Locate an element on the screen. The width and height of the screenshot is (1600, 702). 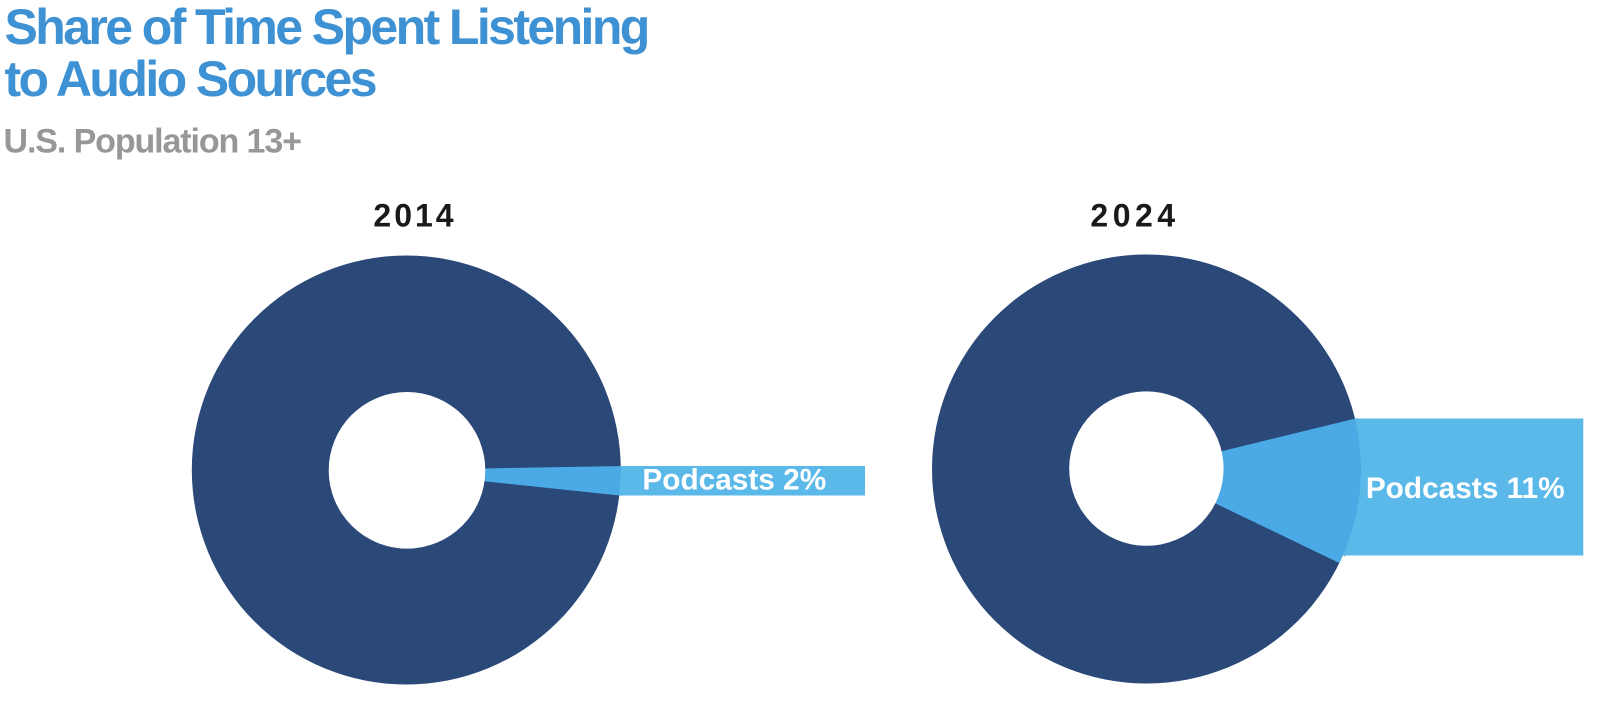
svg-text: 2024 is located at coordinates (1134, 215).